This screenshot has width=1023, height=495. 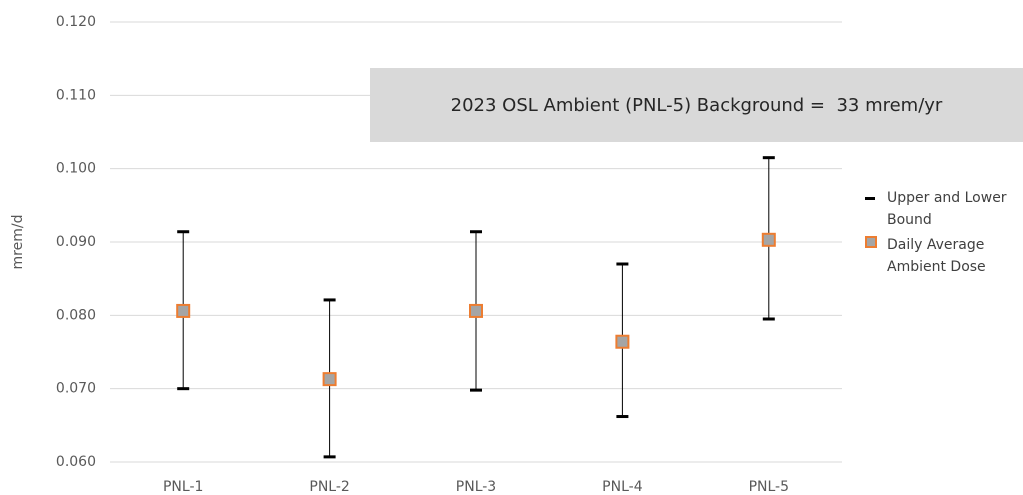 What do you see at coordinates (76, 169) in the screenshot?
I see `y-tick-label: 0.100` at bounding box center [76, 169].